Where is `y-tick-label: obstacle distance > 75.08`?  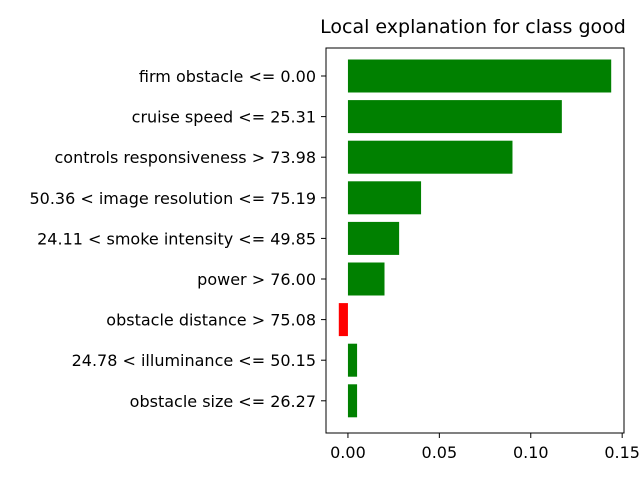 y-tick-label: obstacle distance > 75.08 is located at coordinates (211, 320).